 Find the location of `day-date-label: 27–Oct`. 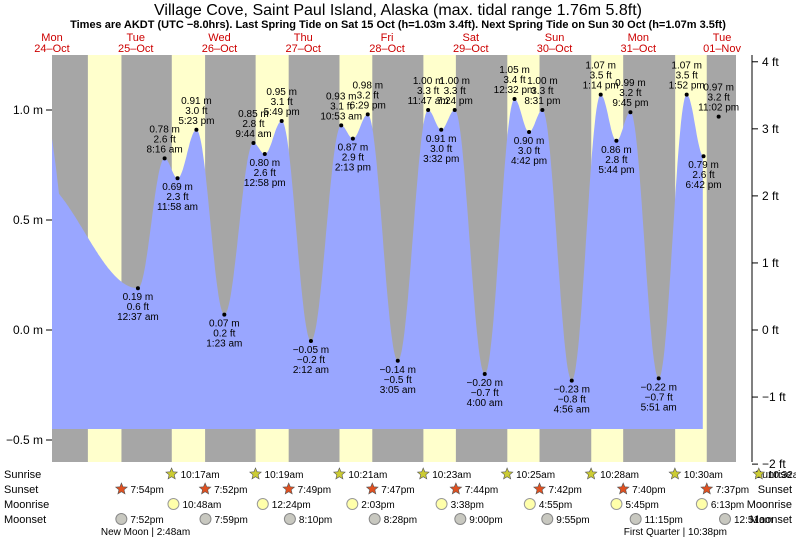

day-date-label: 27–Oct is located at coordinates (303, 49).